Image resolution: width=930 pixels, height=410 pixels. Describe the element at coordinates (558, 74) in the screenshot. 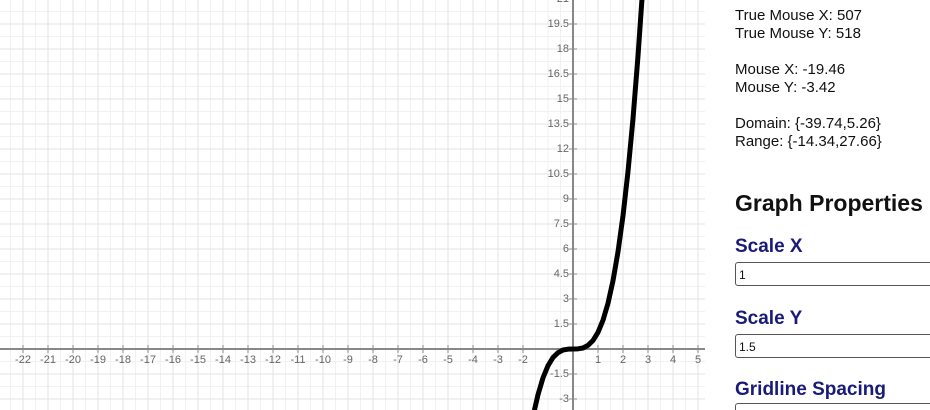

I see `y-tick-label: 16.5` at that location.